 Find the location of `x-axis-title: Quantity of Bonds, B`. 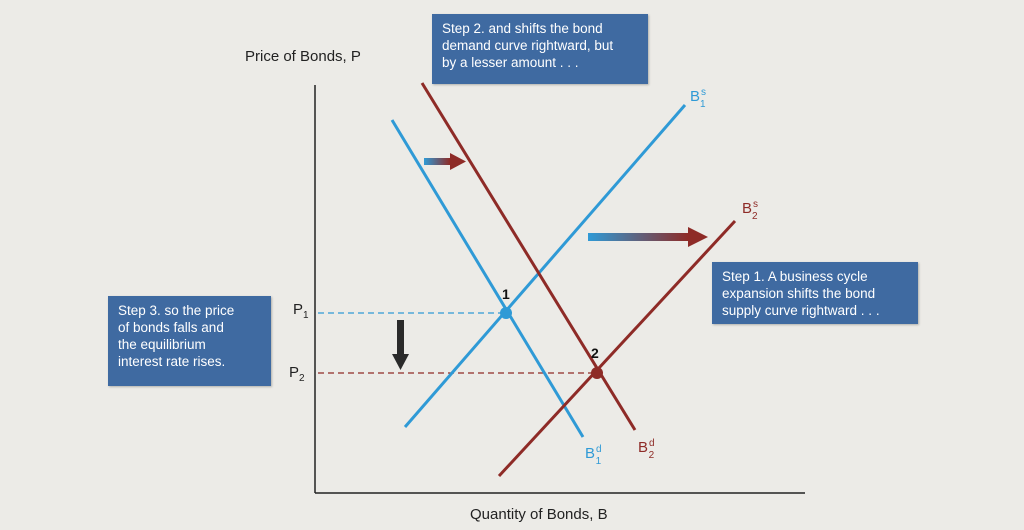

x-axis-title: Quantity of Bonds, B is located at coordinates (539, 514).